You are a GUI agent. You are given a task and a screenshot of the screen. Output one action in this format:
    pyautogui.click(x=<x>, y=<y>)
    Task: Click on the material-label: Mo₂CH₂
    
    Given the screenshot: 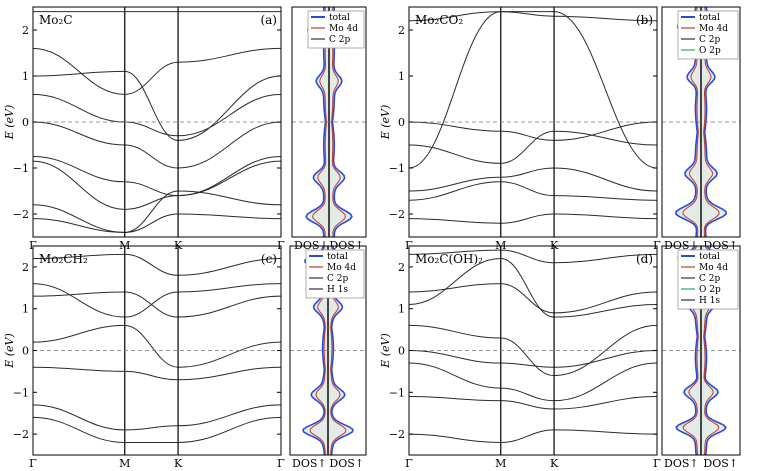 What is the action you would take?
    pyautogui.click(x=63, y=259)
    